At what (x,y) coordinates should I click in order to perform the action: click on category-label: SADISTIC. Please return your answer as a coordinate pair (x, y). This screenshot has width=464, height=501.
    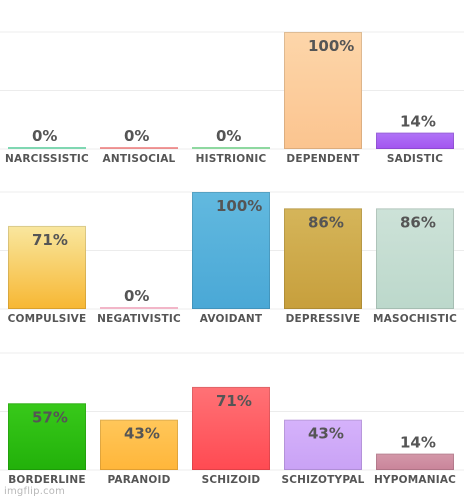
    Looking at the image, I should click on (415, 159).